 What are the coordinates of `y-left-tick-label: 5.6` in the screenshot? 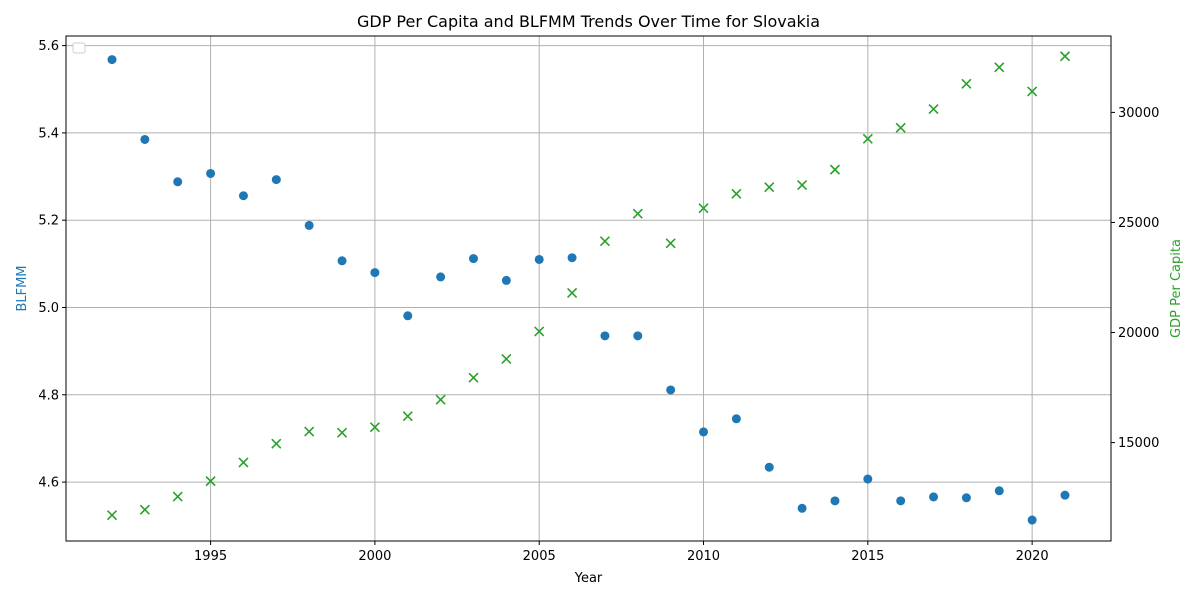 It's located at (48, 46).